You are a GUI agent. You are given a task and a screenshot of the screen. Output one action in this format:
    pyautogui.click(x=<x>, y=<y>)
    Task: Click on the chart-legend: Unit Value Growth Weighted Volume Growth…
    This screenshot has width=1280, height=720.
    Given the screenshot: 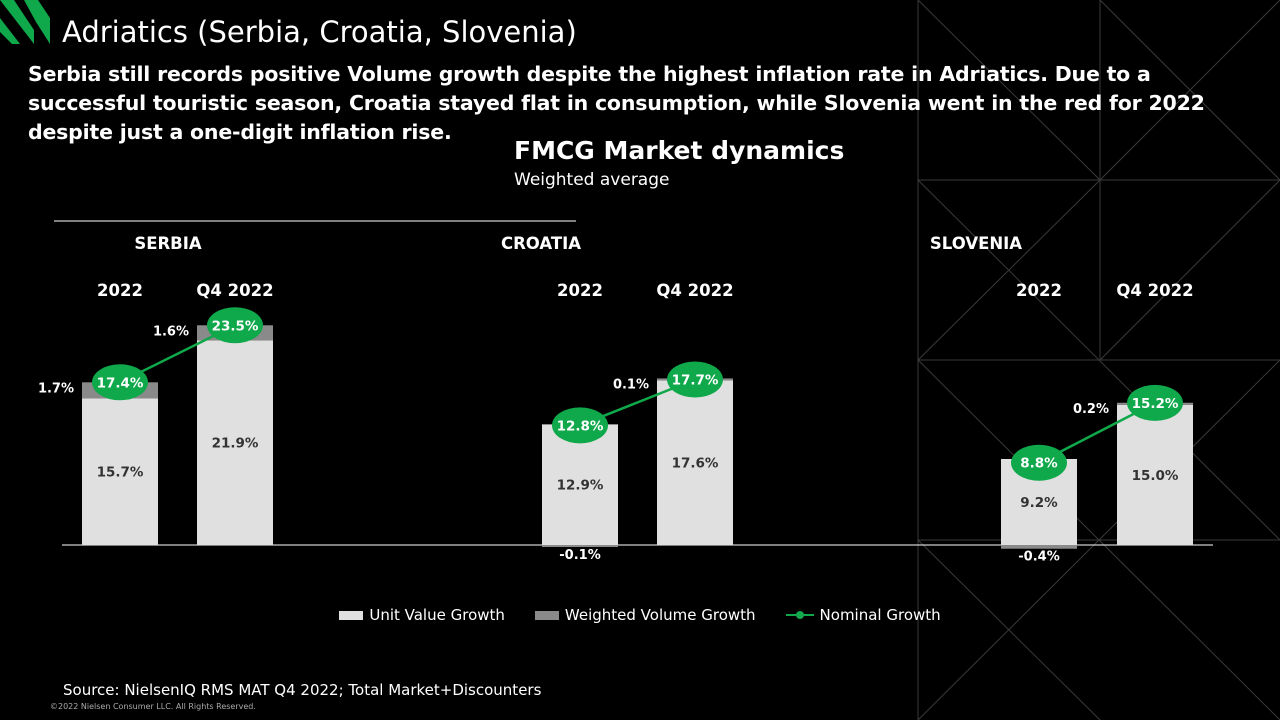 What is the action you would take?
    pyautogui.click(x=640, y=615)
    